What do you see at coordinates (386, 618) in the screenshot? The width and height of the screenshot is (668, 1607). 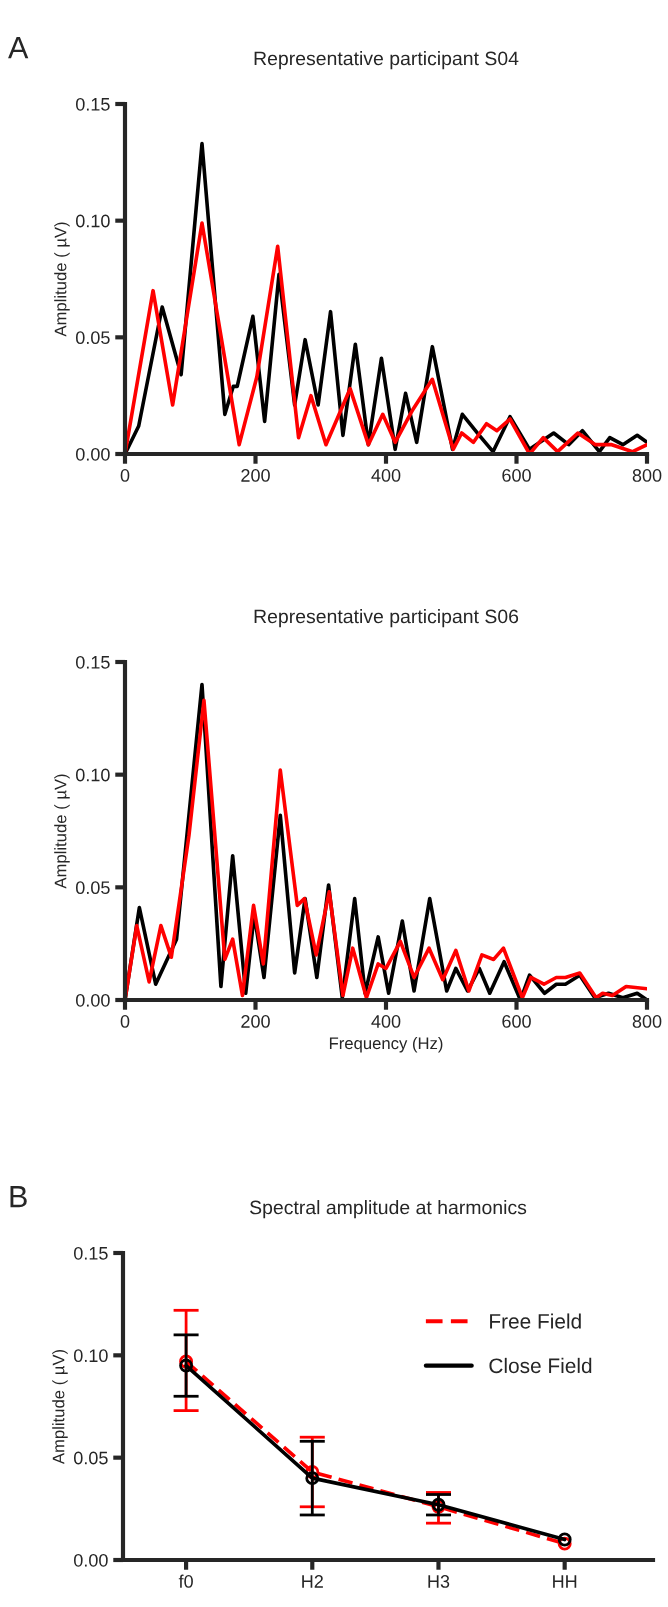 I see `chart-title: Representative participant S06` at bounding box center [386, 618].